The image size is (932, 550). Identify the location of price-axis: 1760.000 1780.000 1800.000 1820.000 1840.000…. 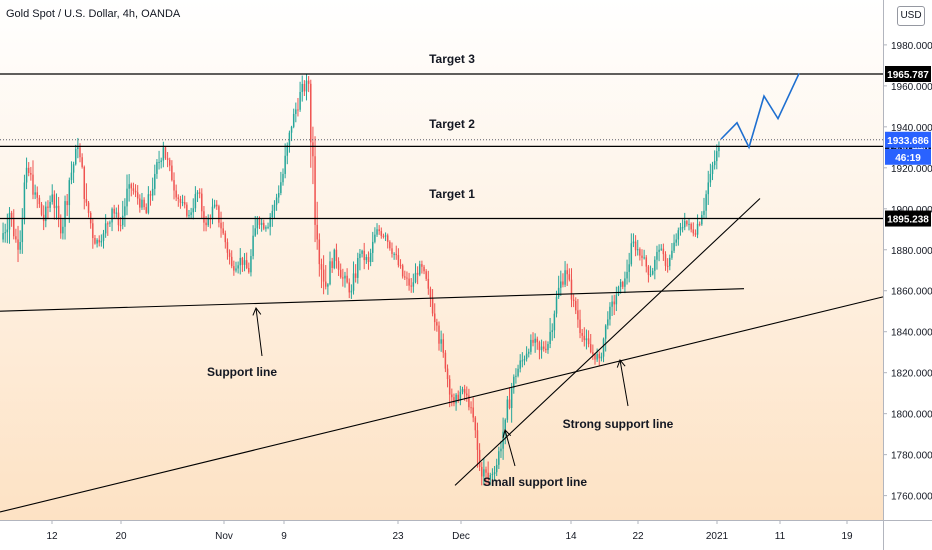
(907, 272).